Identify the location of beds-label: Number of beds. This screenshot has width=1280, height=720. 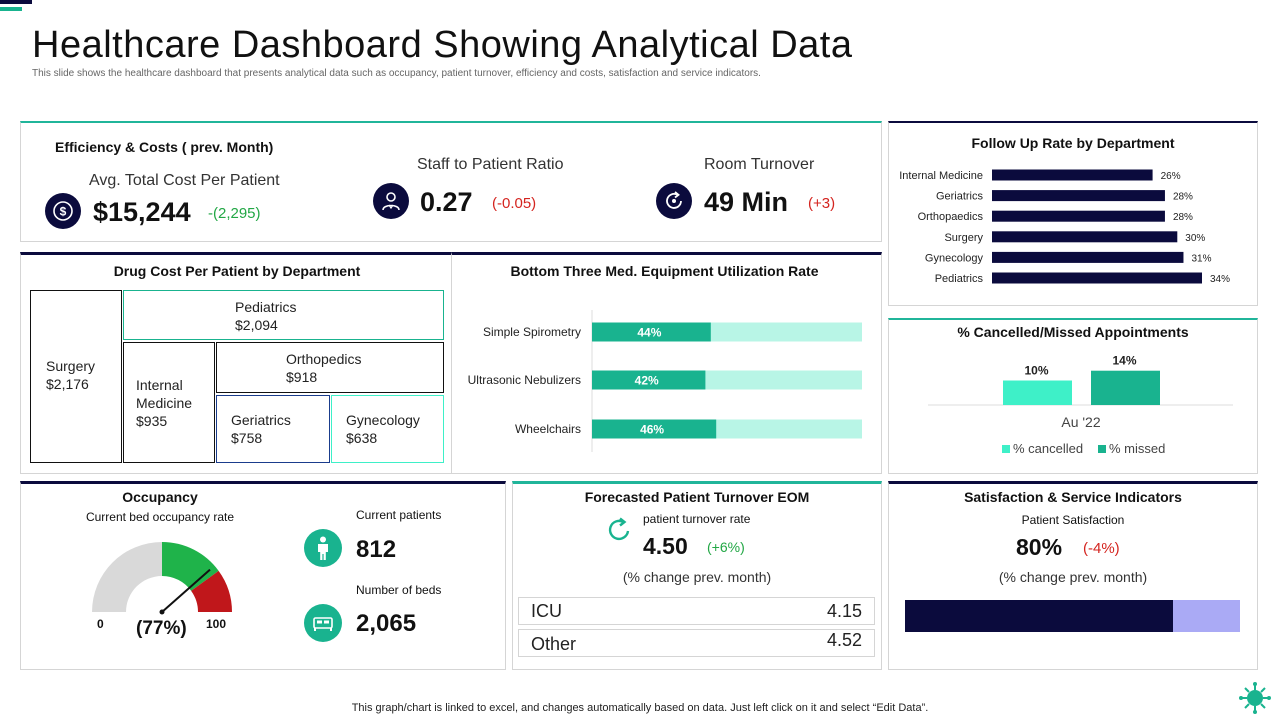
(399, 590).